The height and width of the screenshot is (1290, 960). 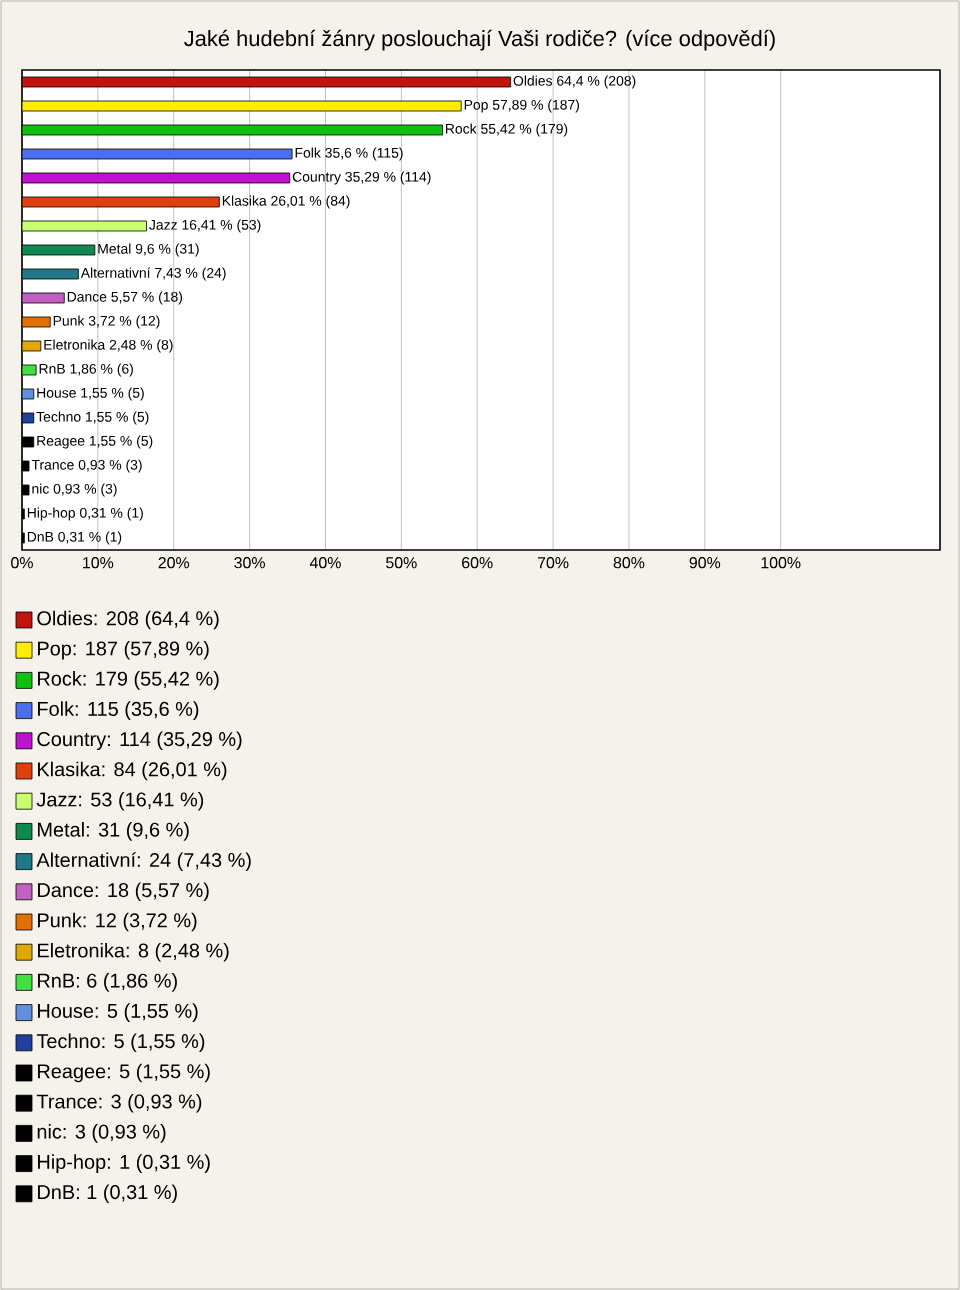 What do you see at coordinates (113, 831) in the screenshot?
I see `text: Metal: 31 (9,6 %)` at bounding box center [113, 831].